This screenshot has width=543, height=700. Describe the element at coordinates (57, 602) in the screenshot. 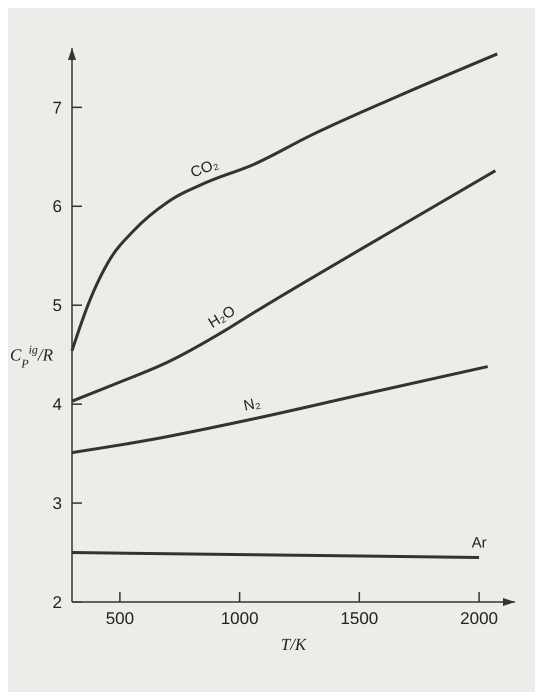

I see `y-tick-label: 2` at that location.